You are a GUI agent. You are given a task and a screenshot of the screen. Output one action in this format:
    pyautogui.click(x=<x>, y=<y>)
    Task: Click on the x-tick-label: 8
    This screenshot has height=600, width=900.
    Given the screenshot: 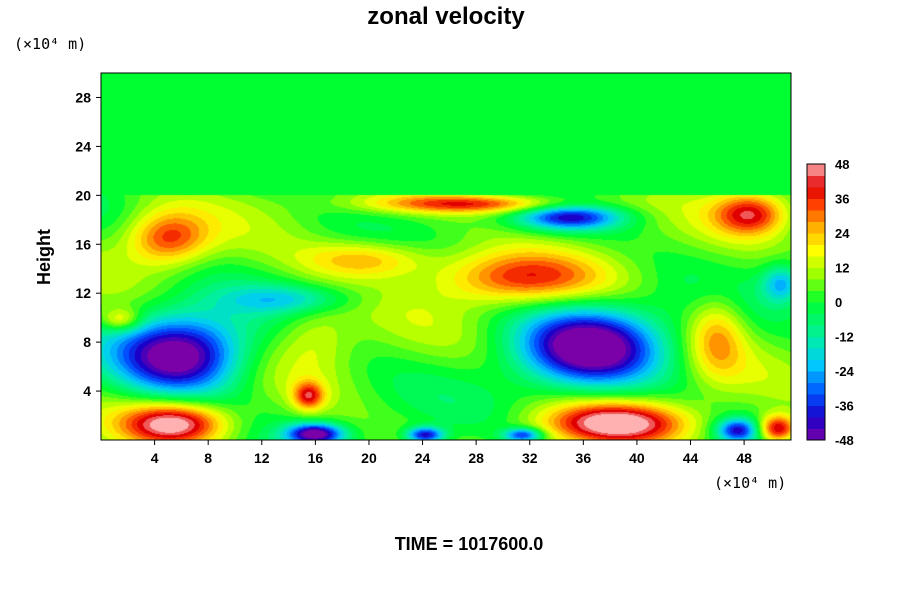 What is the action you would take?
    pyautogui.click(x=208, y=458)
    